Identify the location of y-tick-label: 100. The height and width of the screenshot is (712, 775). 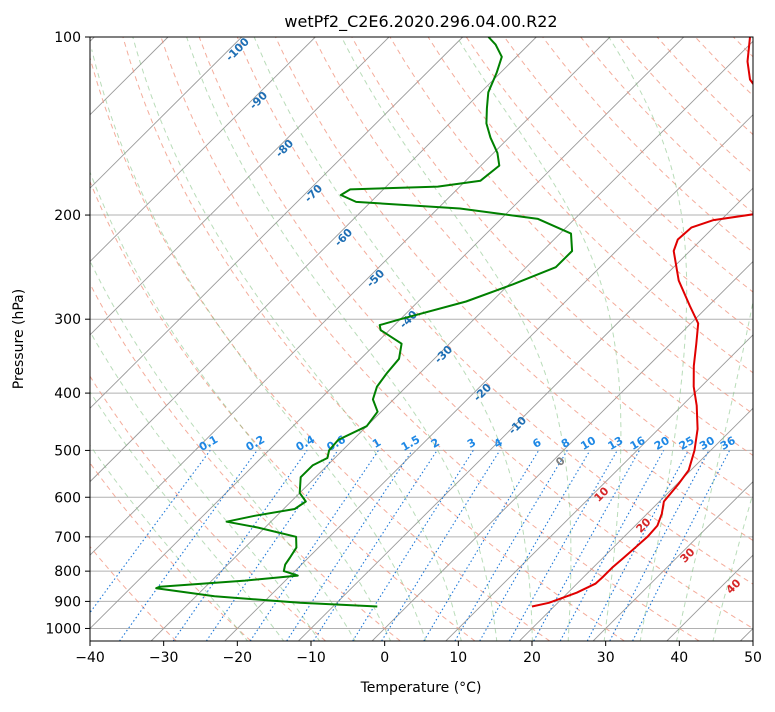
(67, 38).